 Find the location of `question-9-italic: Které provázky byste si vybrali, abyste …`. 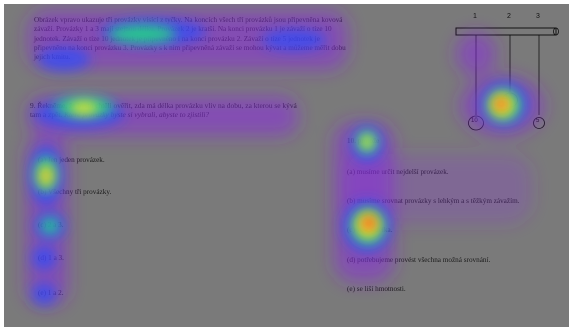

question-9-italic: Které provázky byste si vybrali, abyste … is located at coordinates (137, 115).